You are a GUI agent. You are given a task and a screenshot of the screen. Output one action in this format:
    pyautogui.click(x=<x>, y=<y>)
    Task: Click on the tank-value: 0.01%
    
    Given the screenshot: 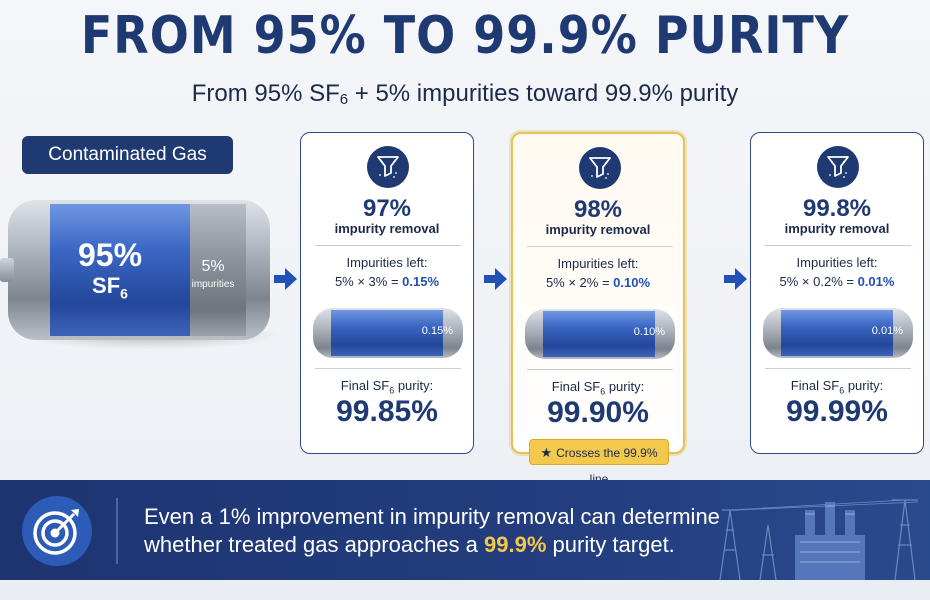 What is the action you would take?
    pyautogui.click(x=887, y=331)
    